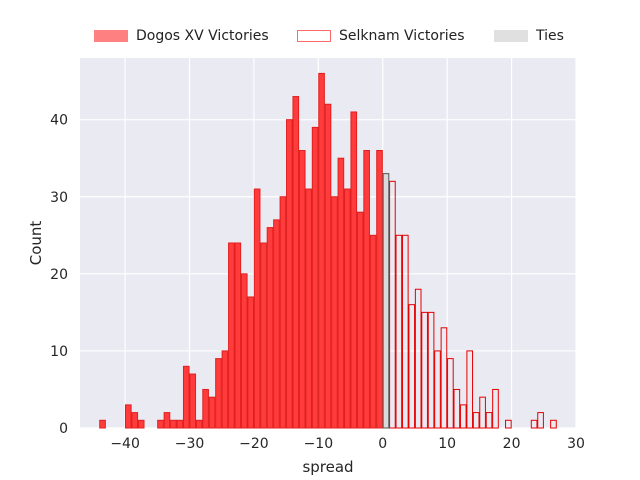  I want to click on y-axis-label: Count, so click(36, 243).